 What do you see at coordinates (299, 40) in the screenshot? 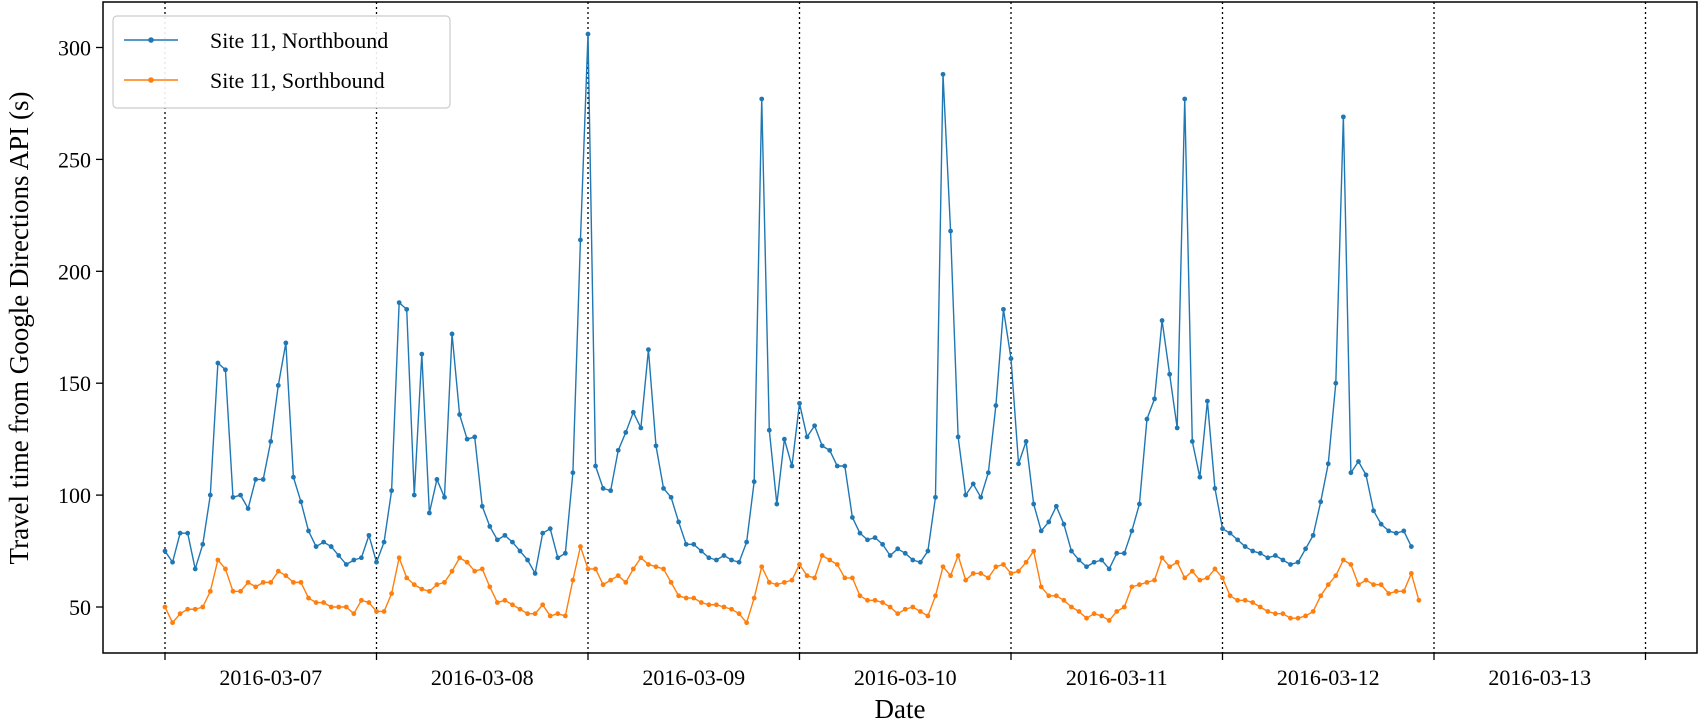
I see `legend-label-northbound: Site 11, Northbound` at bounding box center [299, 40].